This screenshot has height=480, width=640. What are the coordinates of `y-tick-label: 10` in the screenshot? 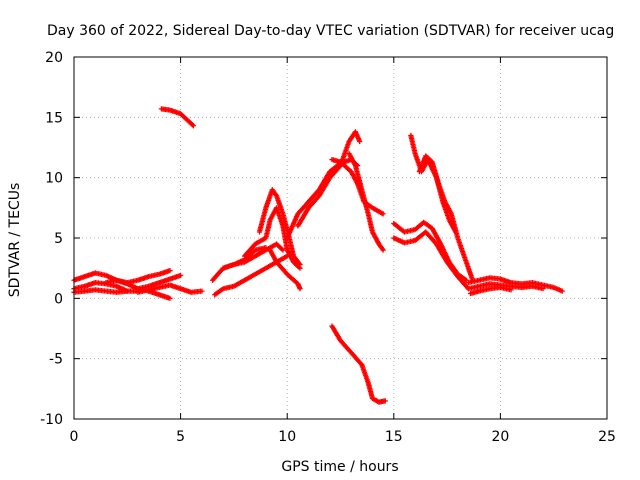 It's located at (54, 179).